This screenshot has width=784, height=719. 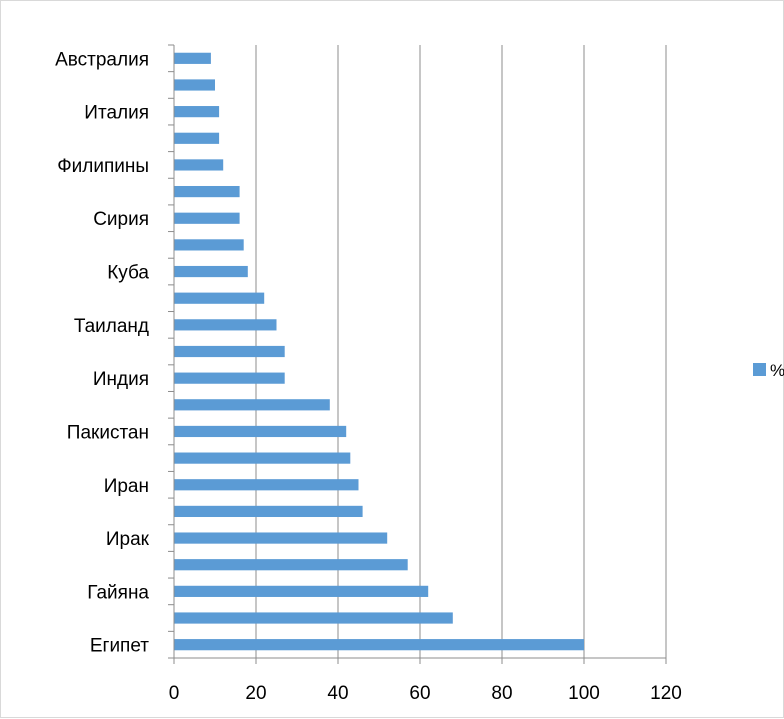 What do you see at coordinates (419, 693) in the screenshot?
I see `x-tick-label: 60` at bounding box center [419, 693].